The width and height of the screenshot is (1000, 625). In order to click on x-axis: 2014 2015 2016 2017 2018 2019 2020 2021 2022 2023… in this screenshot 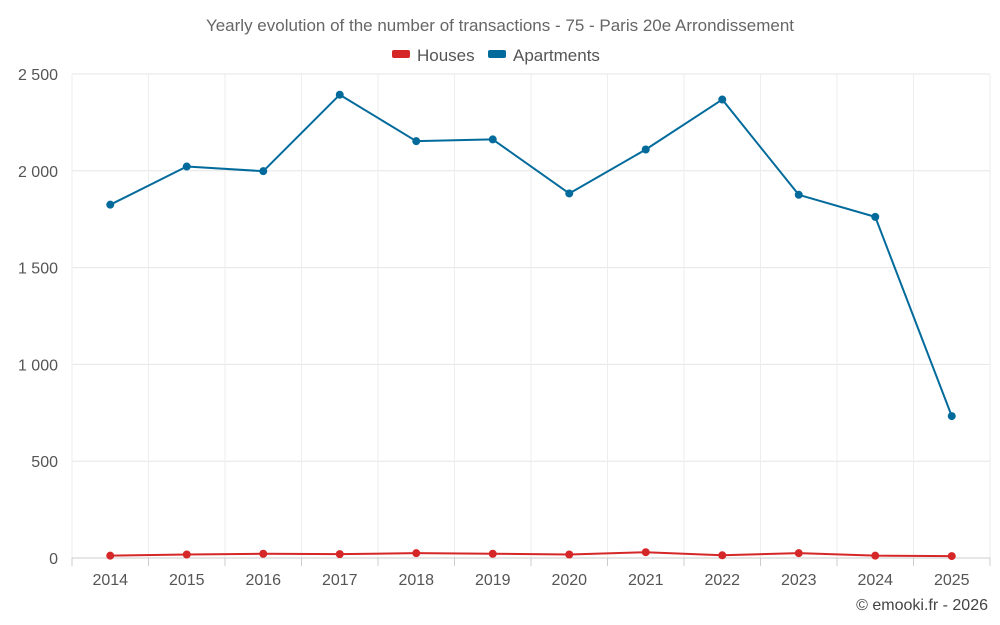, I will do `click(531, 573)`.